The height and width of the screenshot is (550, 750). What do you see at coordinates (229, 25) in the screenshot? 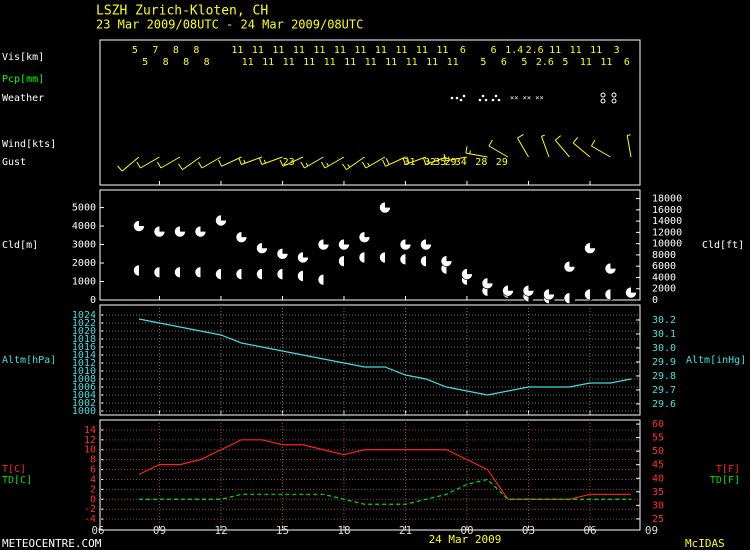
I see `period: 23 Mar 2009/08UTC - 24 Mar 2009/08UTC` at bounding box center [229, 25].